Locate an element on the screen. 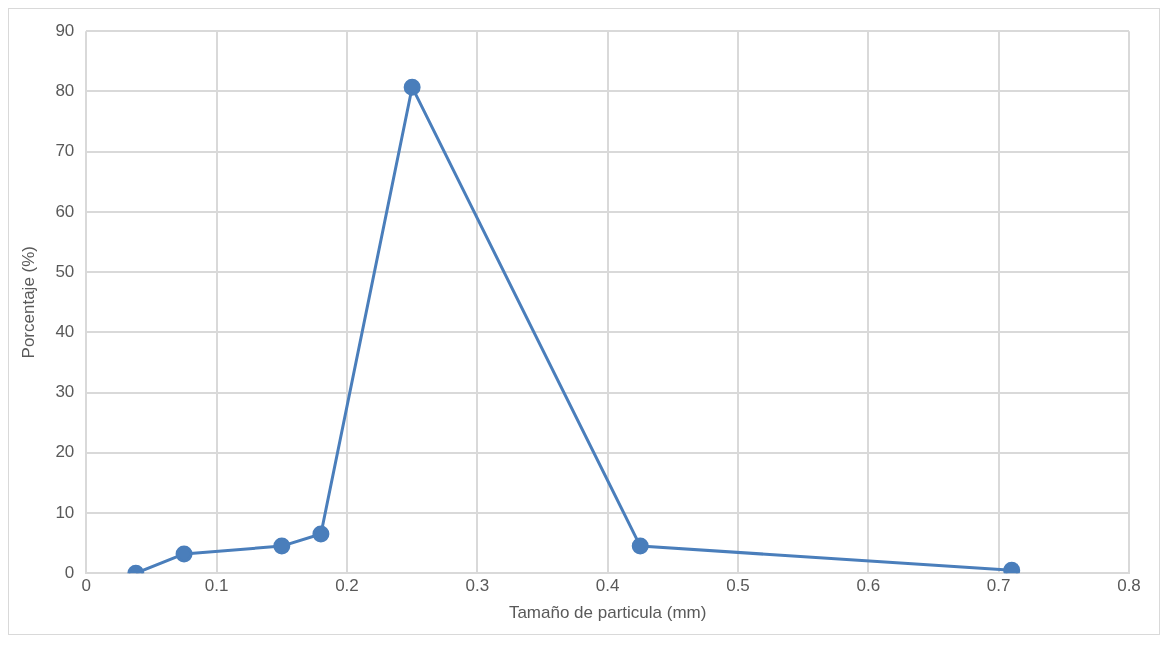 The width and height of the screenshot is (1170, 645). y-tick-label: 90 is located at coordinates (65, 30).